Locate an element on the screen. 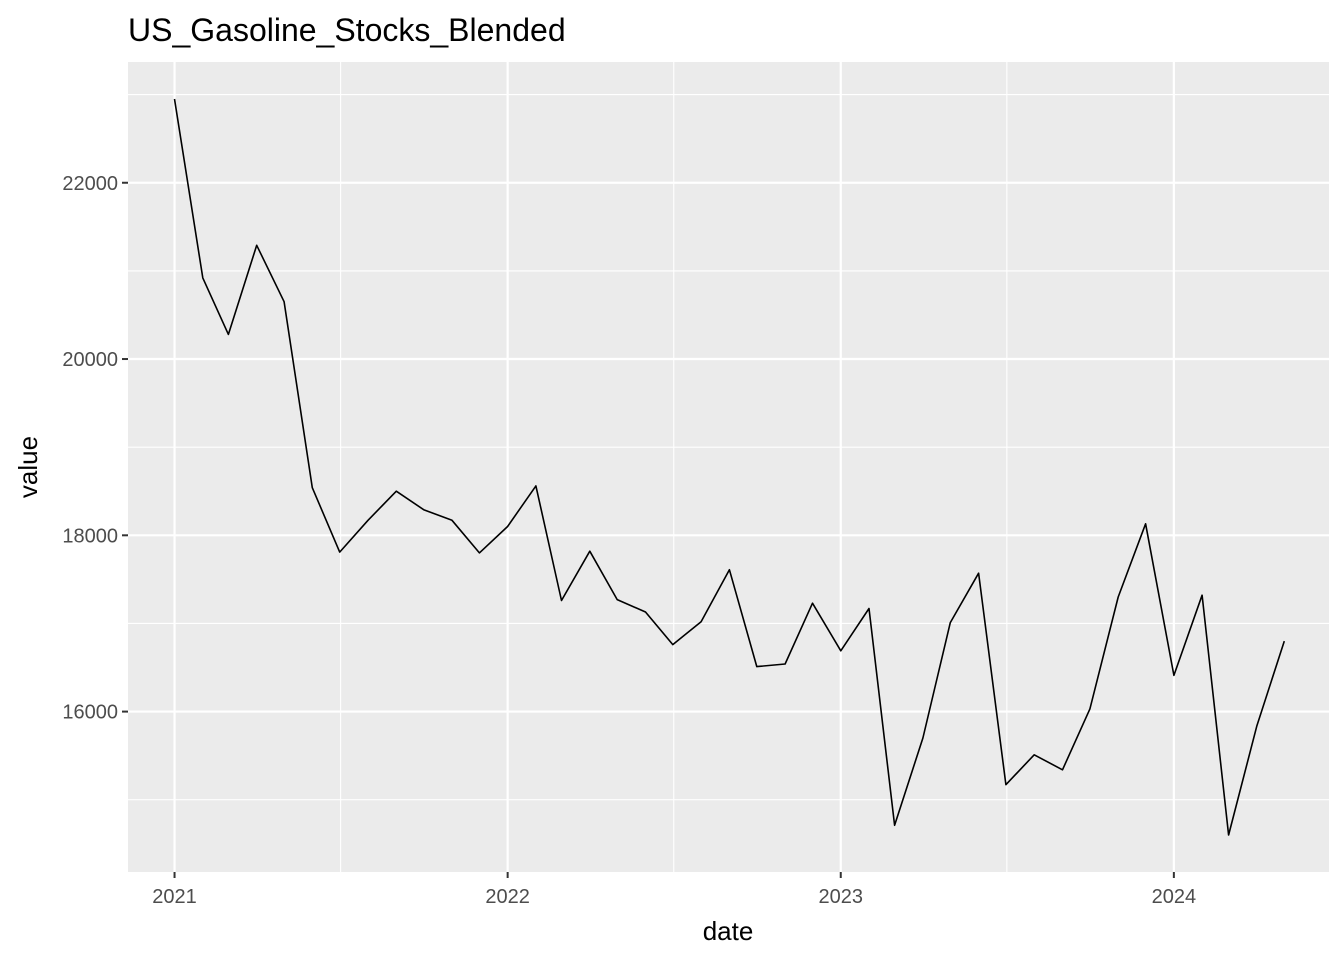 This screenshot has width=1344, height=960. y-axis-title: value is located at coordinates (28, 467).